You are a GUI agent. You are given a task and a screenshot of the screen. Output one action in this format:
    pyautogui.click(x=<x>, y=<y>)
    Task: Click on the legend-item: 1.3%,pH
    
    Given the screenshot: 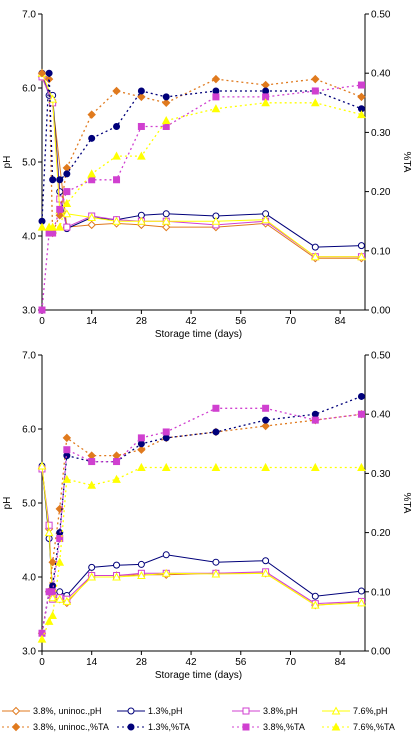 What is the action you would take?
    pyautogui.click(x=150, y=711)
    